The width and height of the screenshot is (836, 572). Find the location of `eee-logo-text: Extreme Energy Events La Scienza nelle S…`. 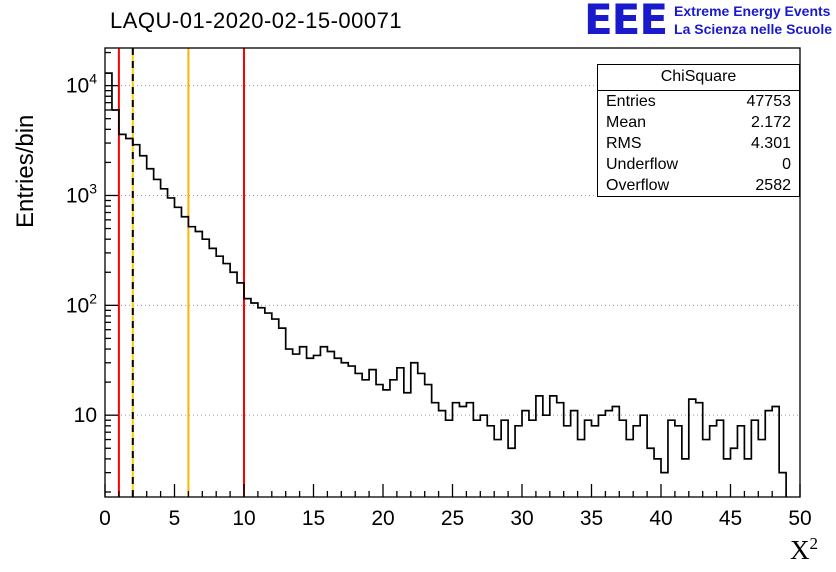

eee-logo-text: Extreme Energy Events La Scienza nelle S… is located at coordinates (753, 20).